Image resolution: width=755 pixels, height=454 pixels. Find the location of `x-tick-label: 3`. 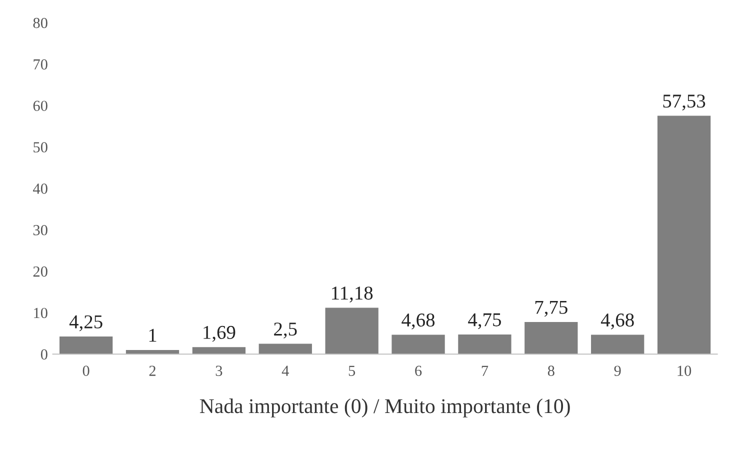

x-tick-label: 3 is located at coordinates (219, 371).